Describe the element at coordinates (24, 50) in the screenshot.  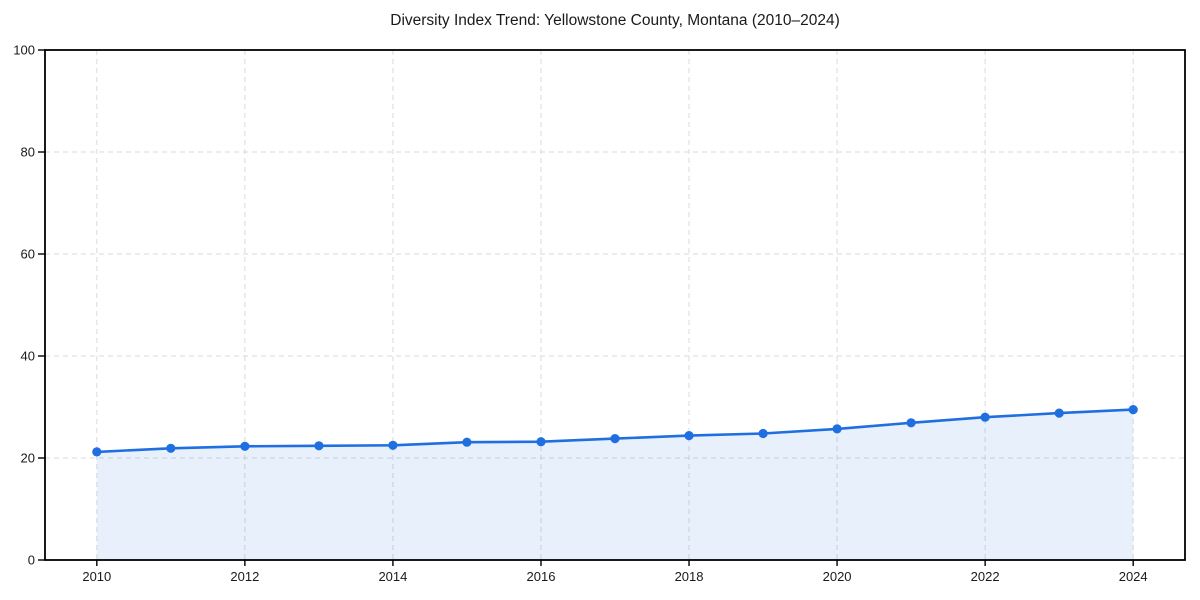
I see `y-tick-label: 100` at that location.